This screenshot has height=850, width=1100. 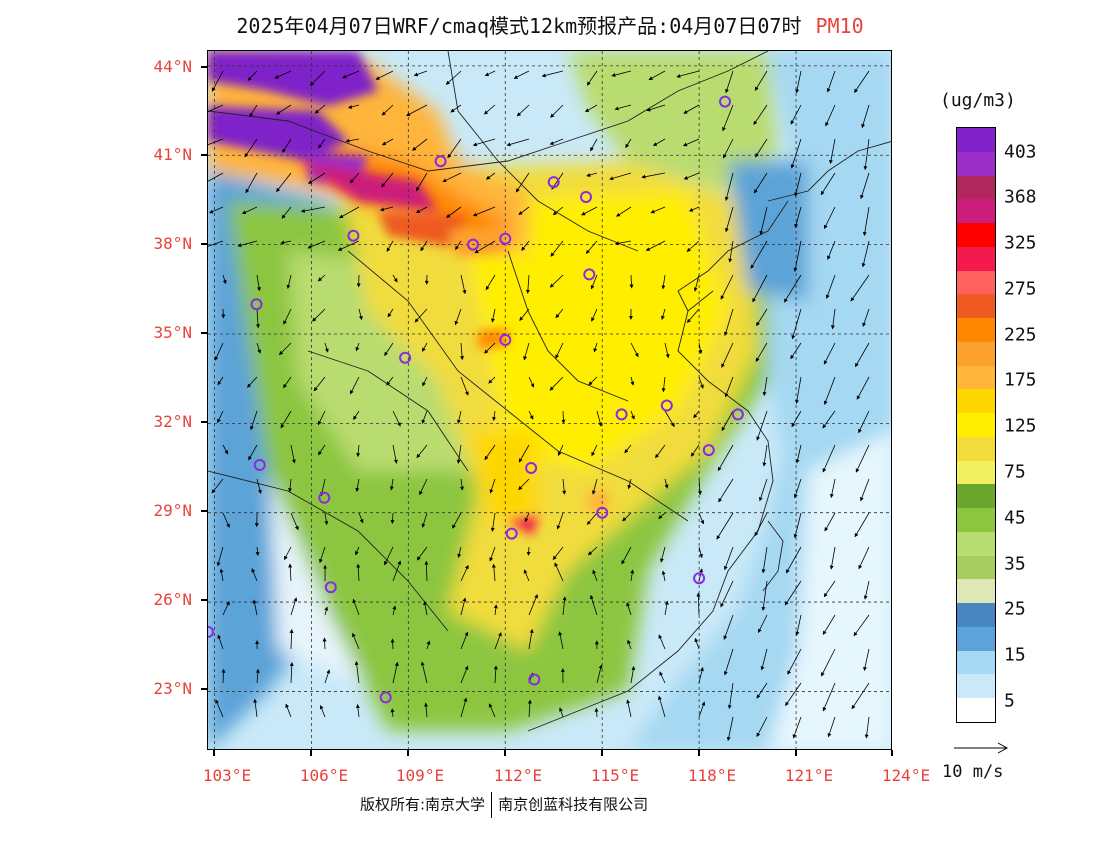 What do you see at coordinates (978, 100) in the screenshot?
I see `legend-unit: (ug/m3)` at bounding box center [978, 100].